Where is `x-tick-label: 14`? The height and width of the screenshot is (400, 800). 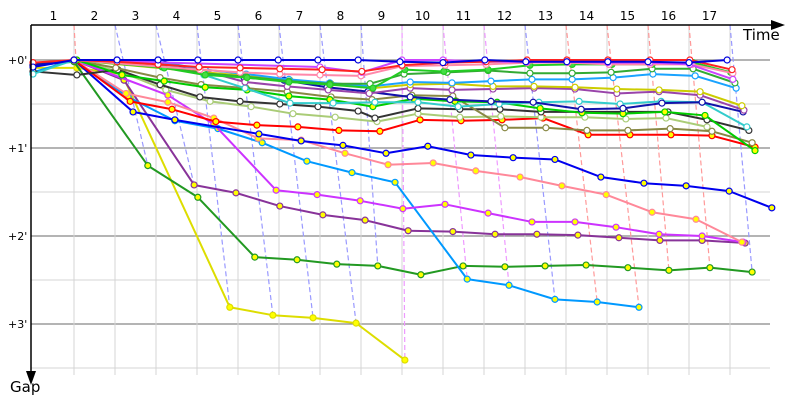
x-tick-label: 14 is located at coordinates (586, 16).